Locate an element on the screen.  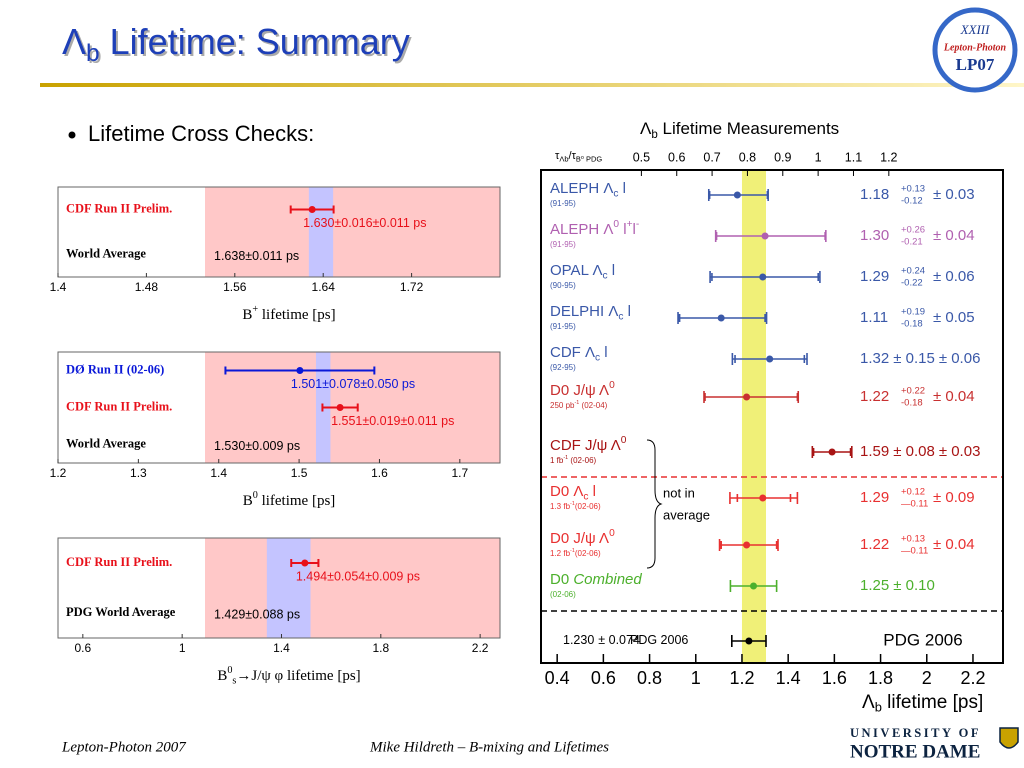
text-segment: Combined is located at coordinates (607, 579).